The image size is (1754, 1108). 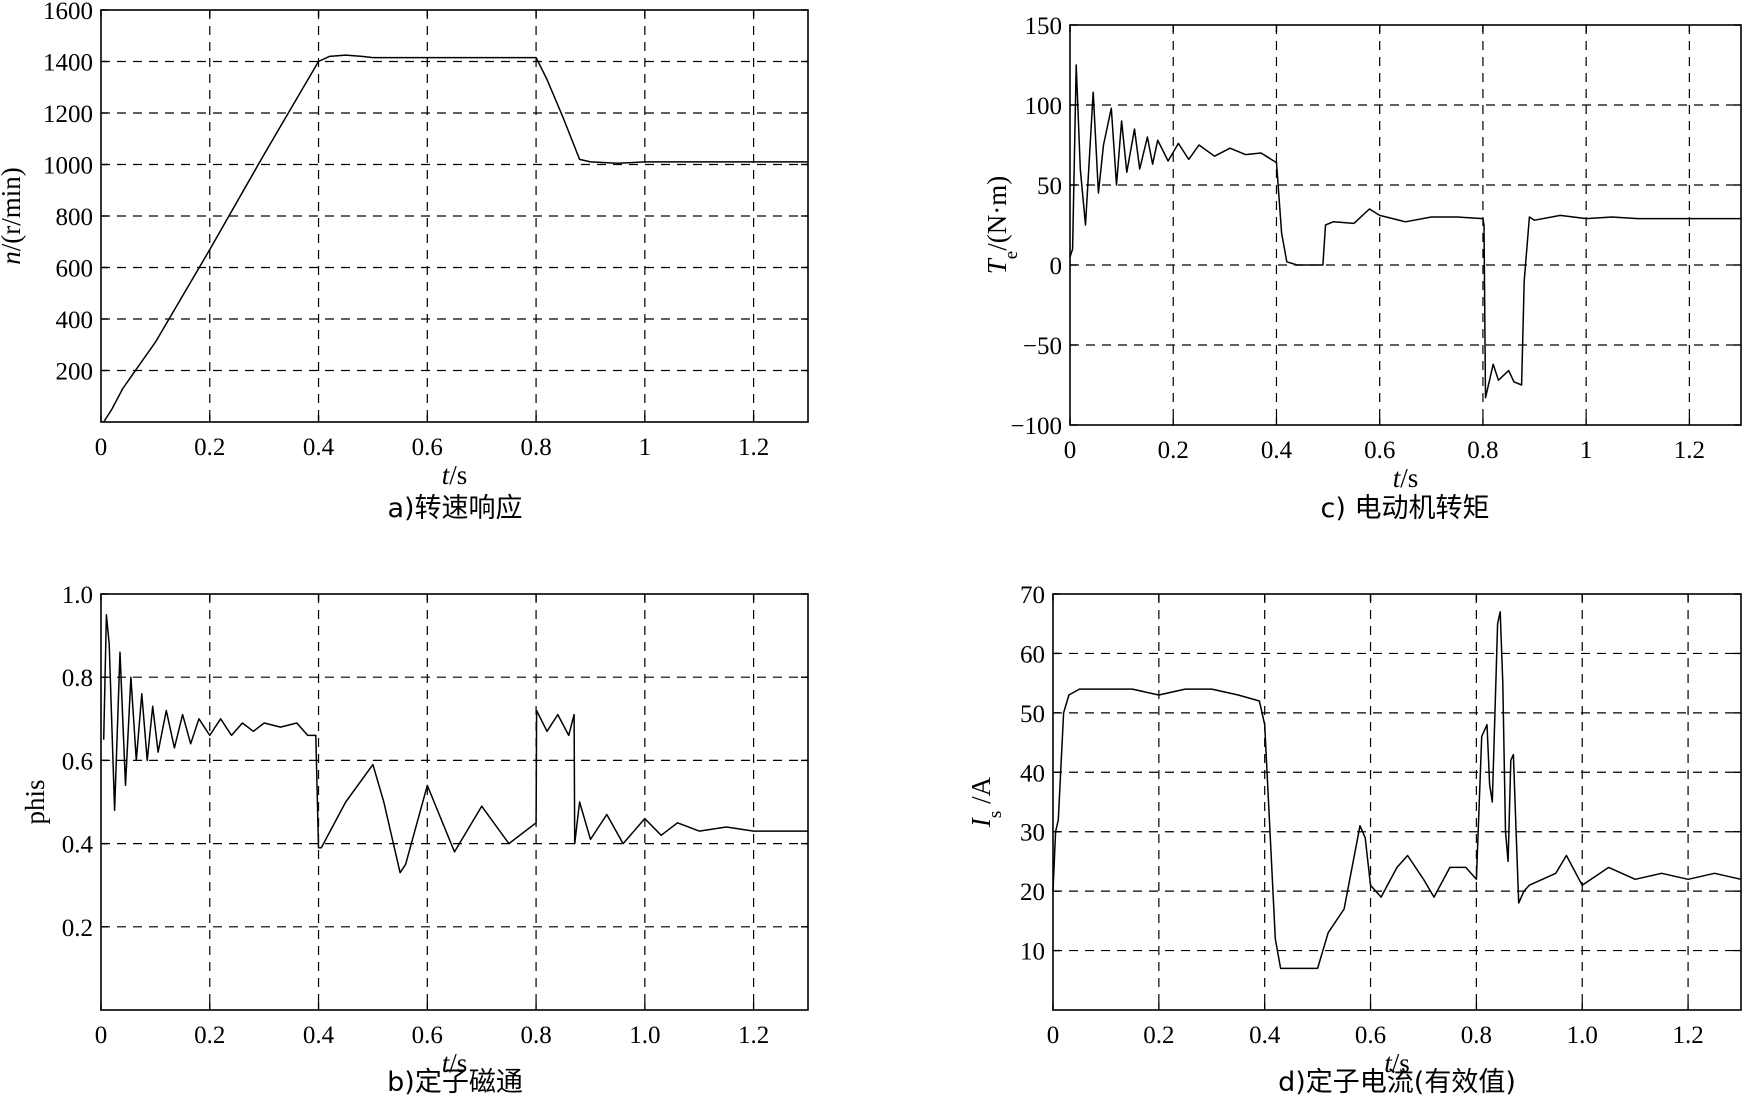 I want to click on y-tick-label: 1.0, so click(x=77, y=595).